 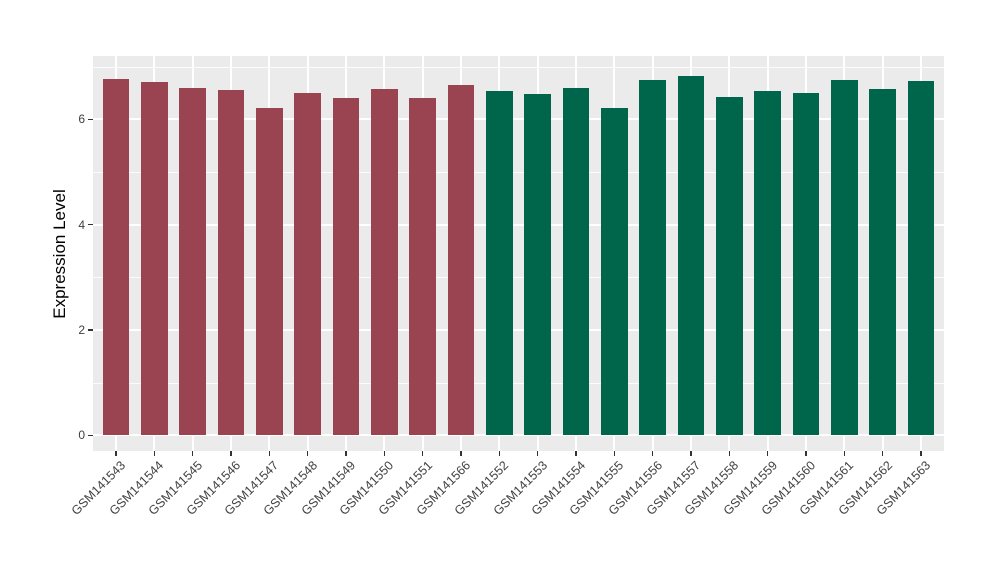 I want to click on y-tick-label: 6, so click(x=81, y=119).